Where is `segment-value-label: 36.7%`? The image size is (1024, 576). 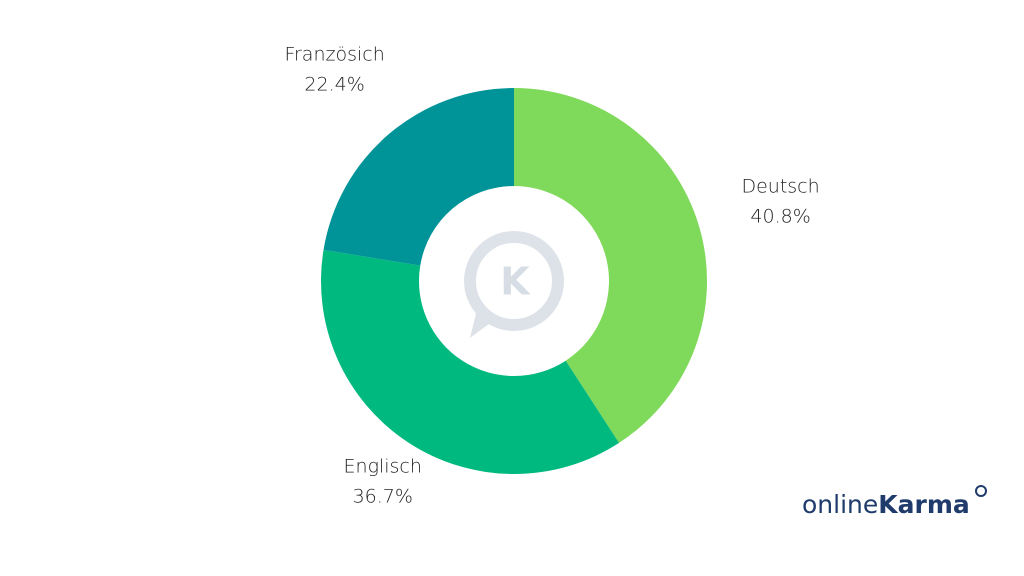 segment-value-label: 36.7% is located at coordinates (383, 496).